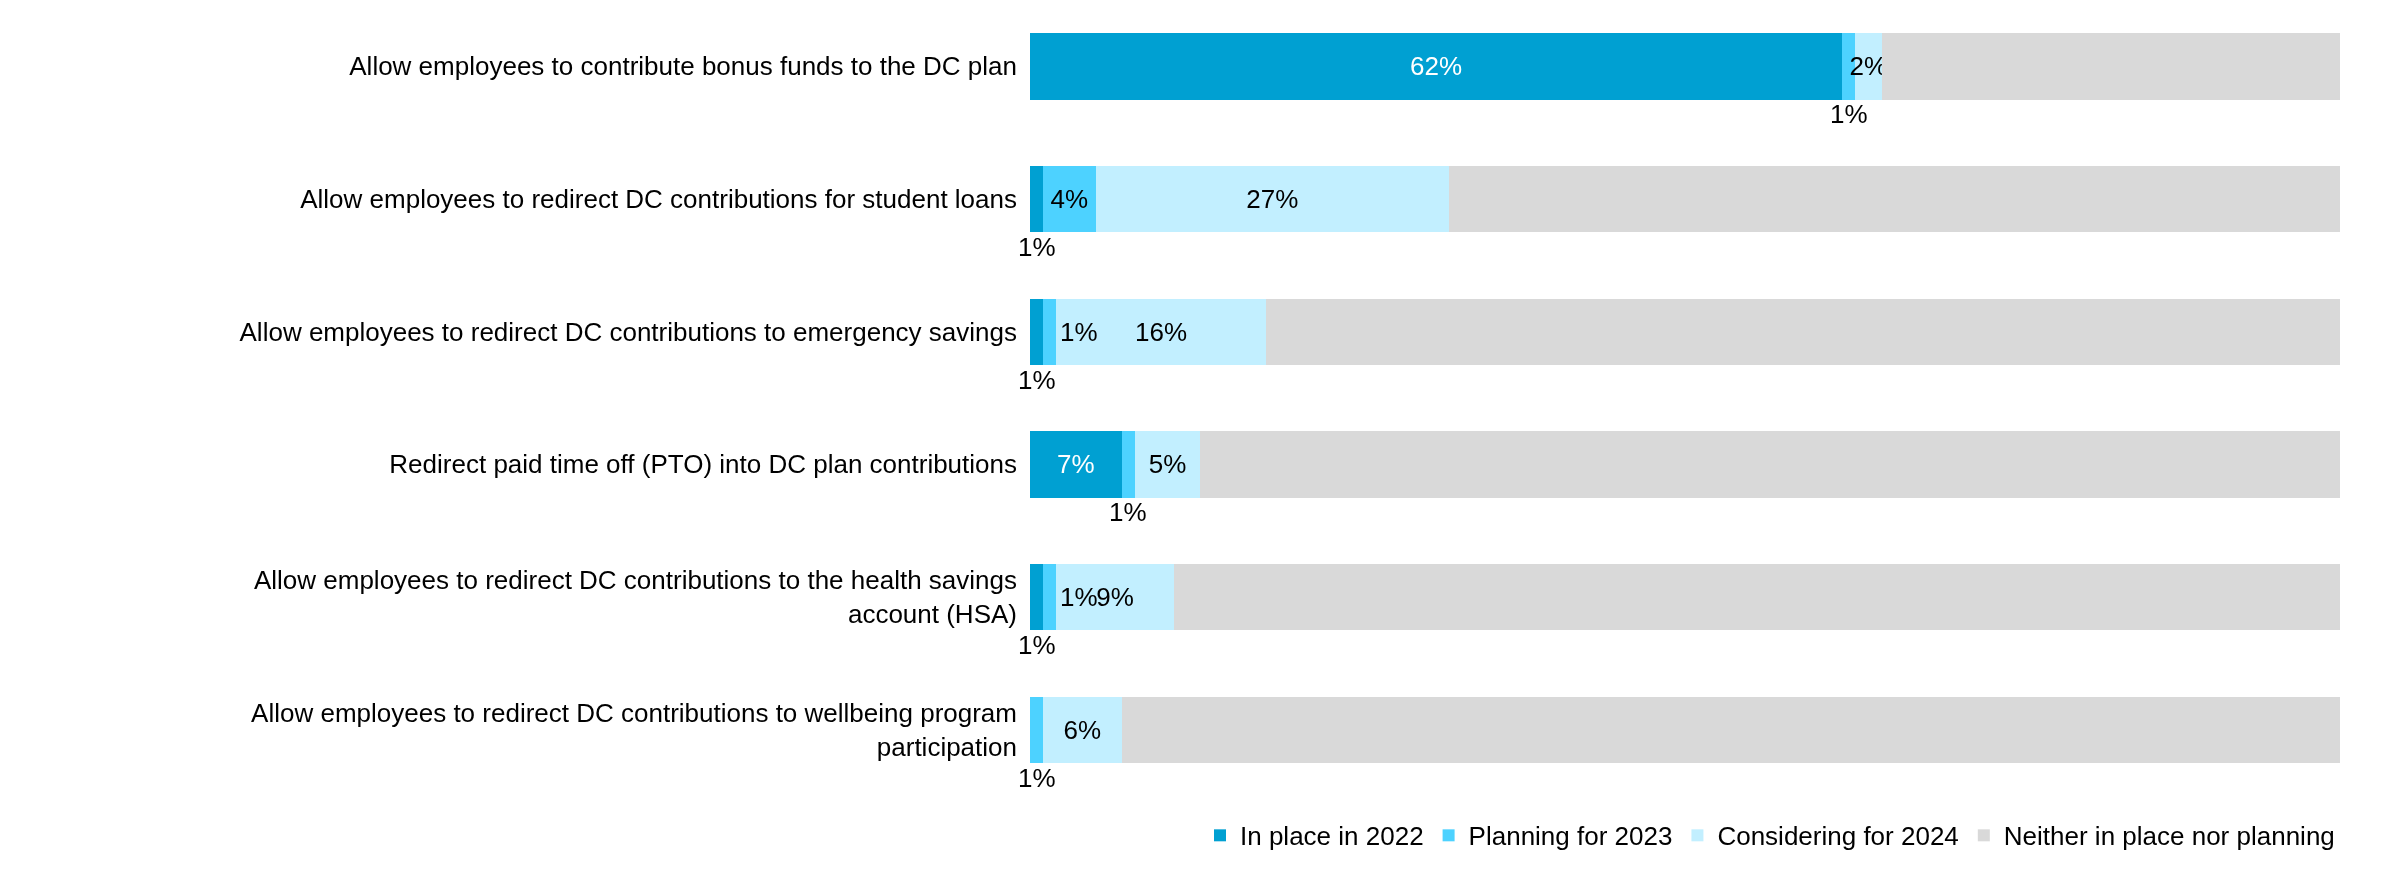  I want to click on data-label: 9%, so click(1115, 597).